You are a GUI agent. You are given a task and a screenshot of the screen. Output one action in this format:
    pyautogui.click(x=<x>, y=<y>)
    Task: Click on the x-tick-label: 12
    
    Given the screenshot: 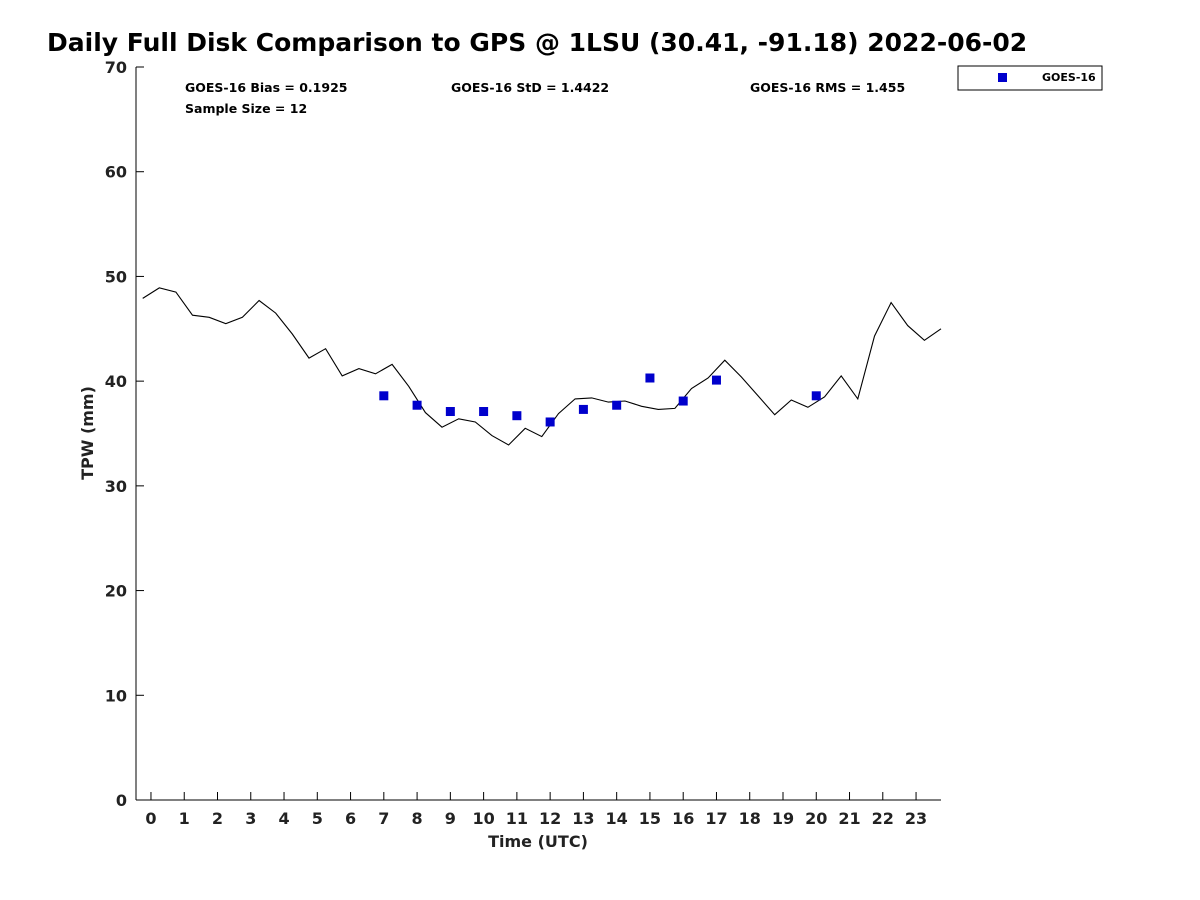 What is the action you would take?
    pyautogui.click(x=550, y=818)
    